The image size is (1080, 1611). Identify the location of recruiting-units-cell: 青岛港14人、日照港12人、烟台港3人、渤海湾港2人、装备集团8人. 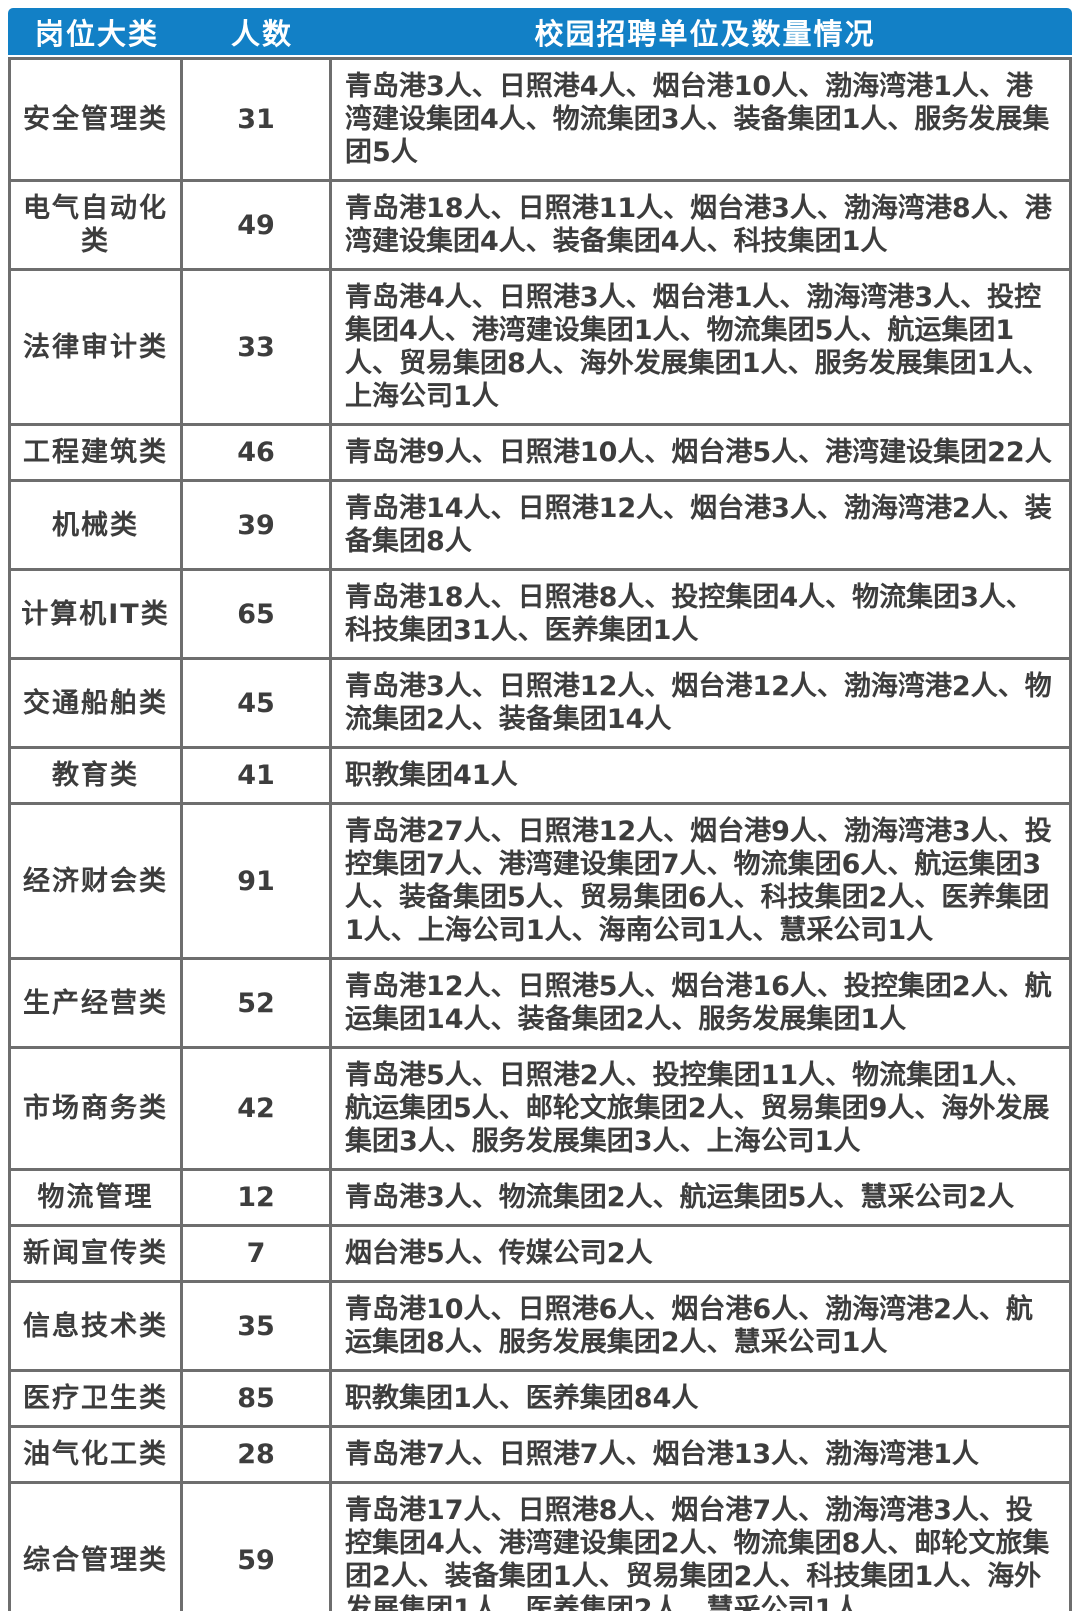
(698, 525).